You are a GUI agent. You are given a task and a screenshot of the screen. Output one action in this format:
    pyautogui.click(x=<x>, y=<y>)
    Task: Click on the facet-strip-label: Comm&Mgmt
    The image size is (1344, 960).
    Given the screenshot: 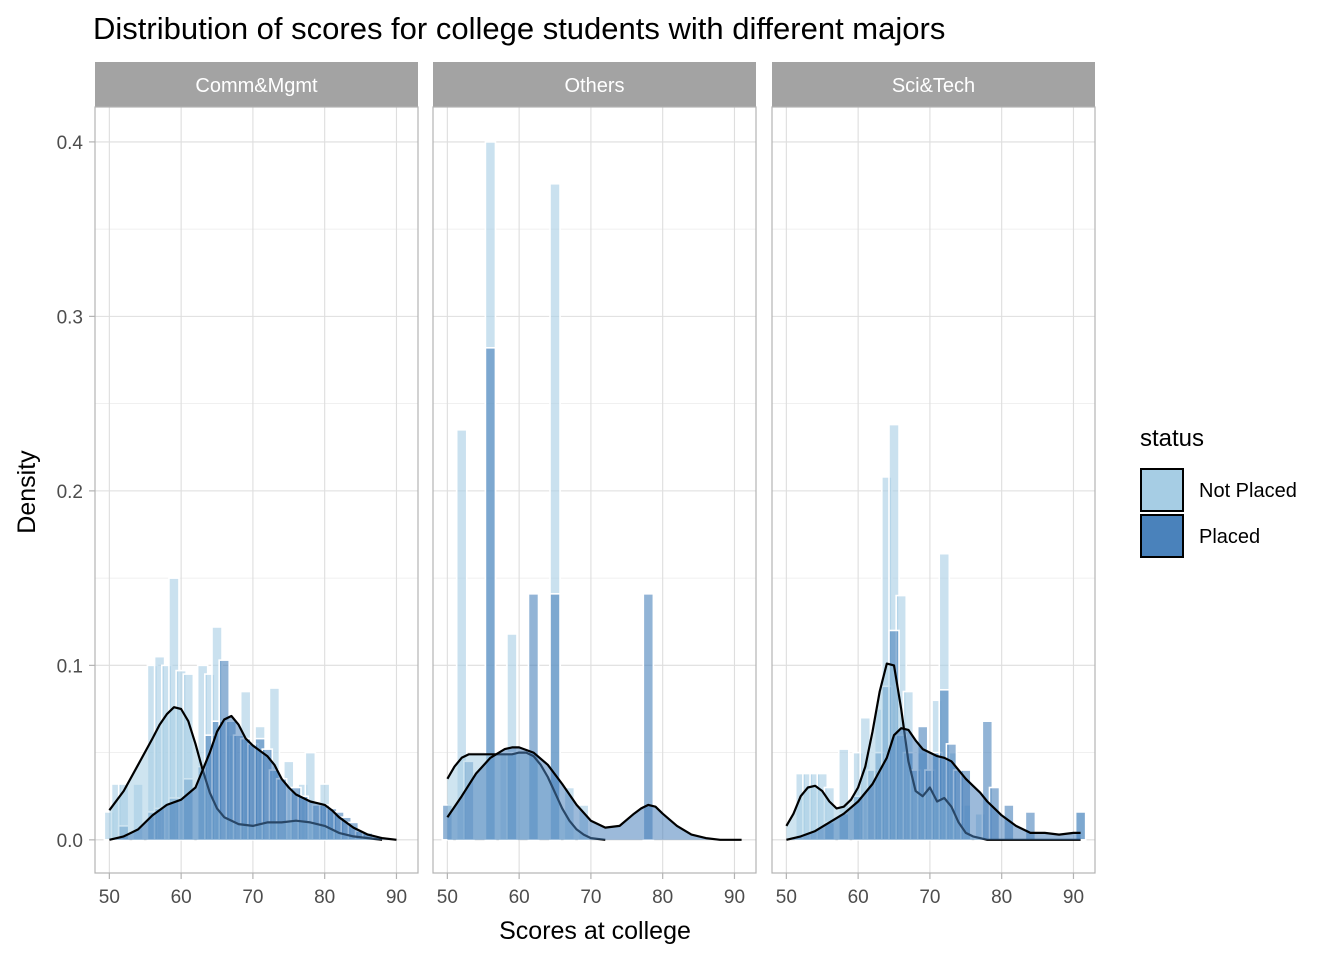 What is the action you would take?
    pyautogui.click(x=256, y=86)
    